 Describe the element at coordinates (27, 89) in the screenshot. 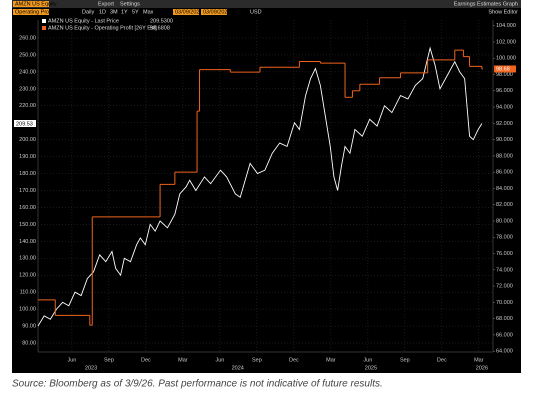

I see `y-tick-label: 230.00` at that location.